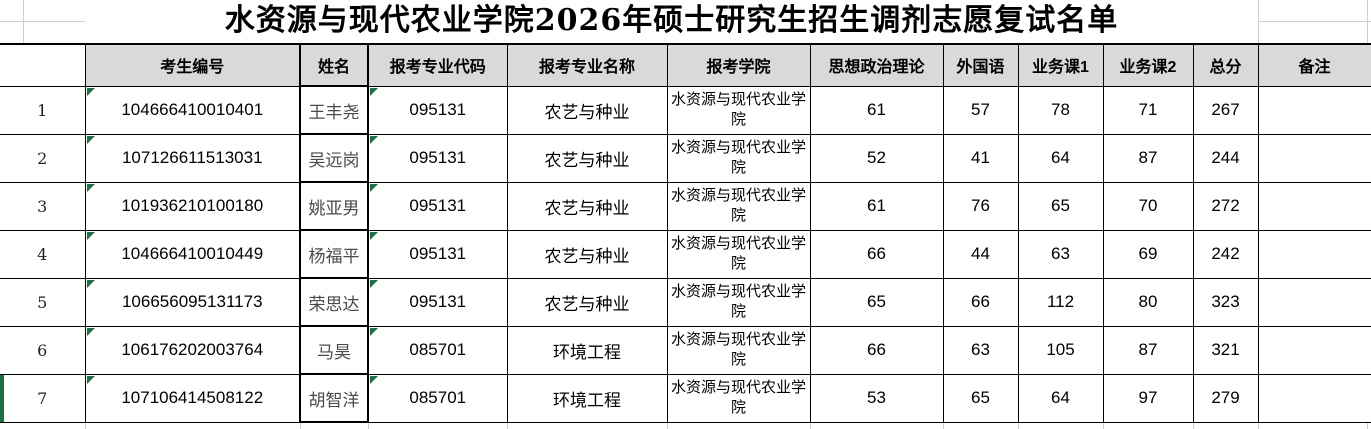 Image resolution: width=1371 pixels, height=429 pixels. Describe the element at coordinates (980, 65) in the screenshot. I see `header-foreign-language: 外国语` at that location.